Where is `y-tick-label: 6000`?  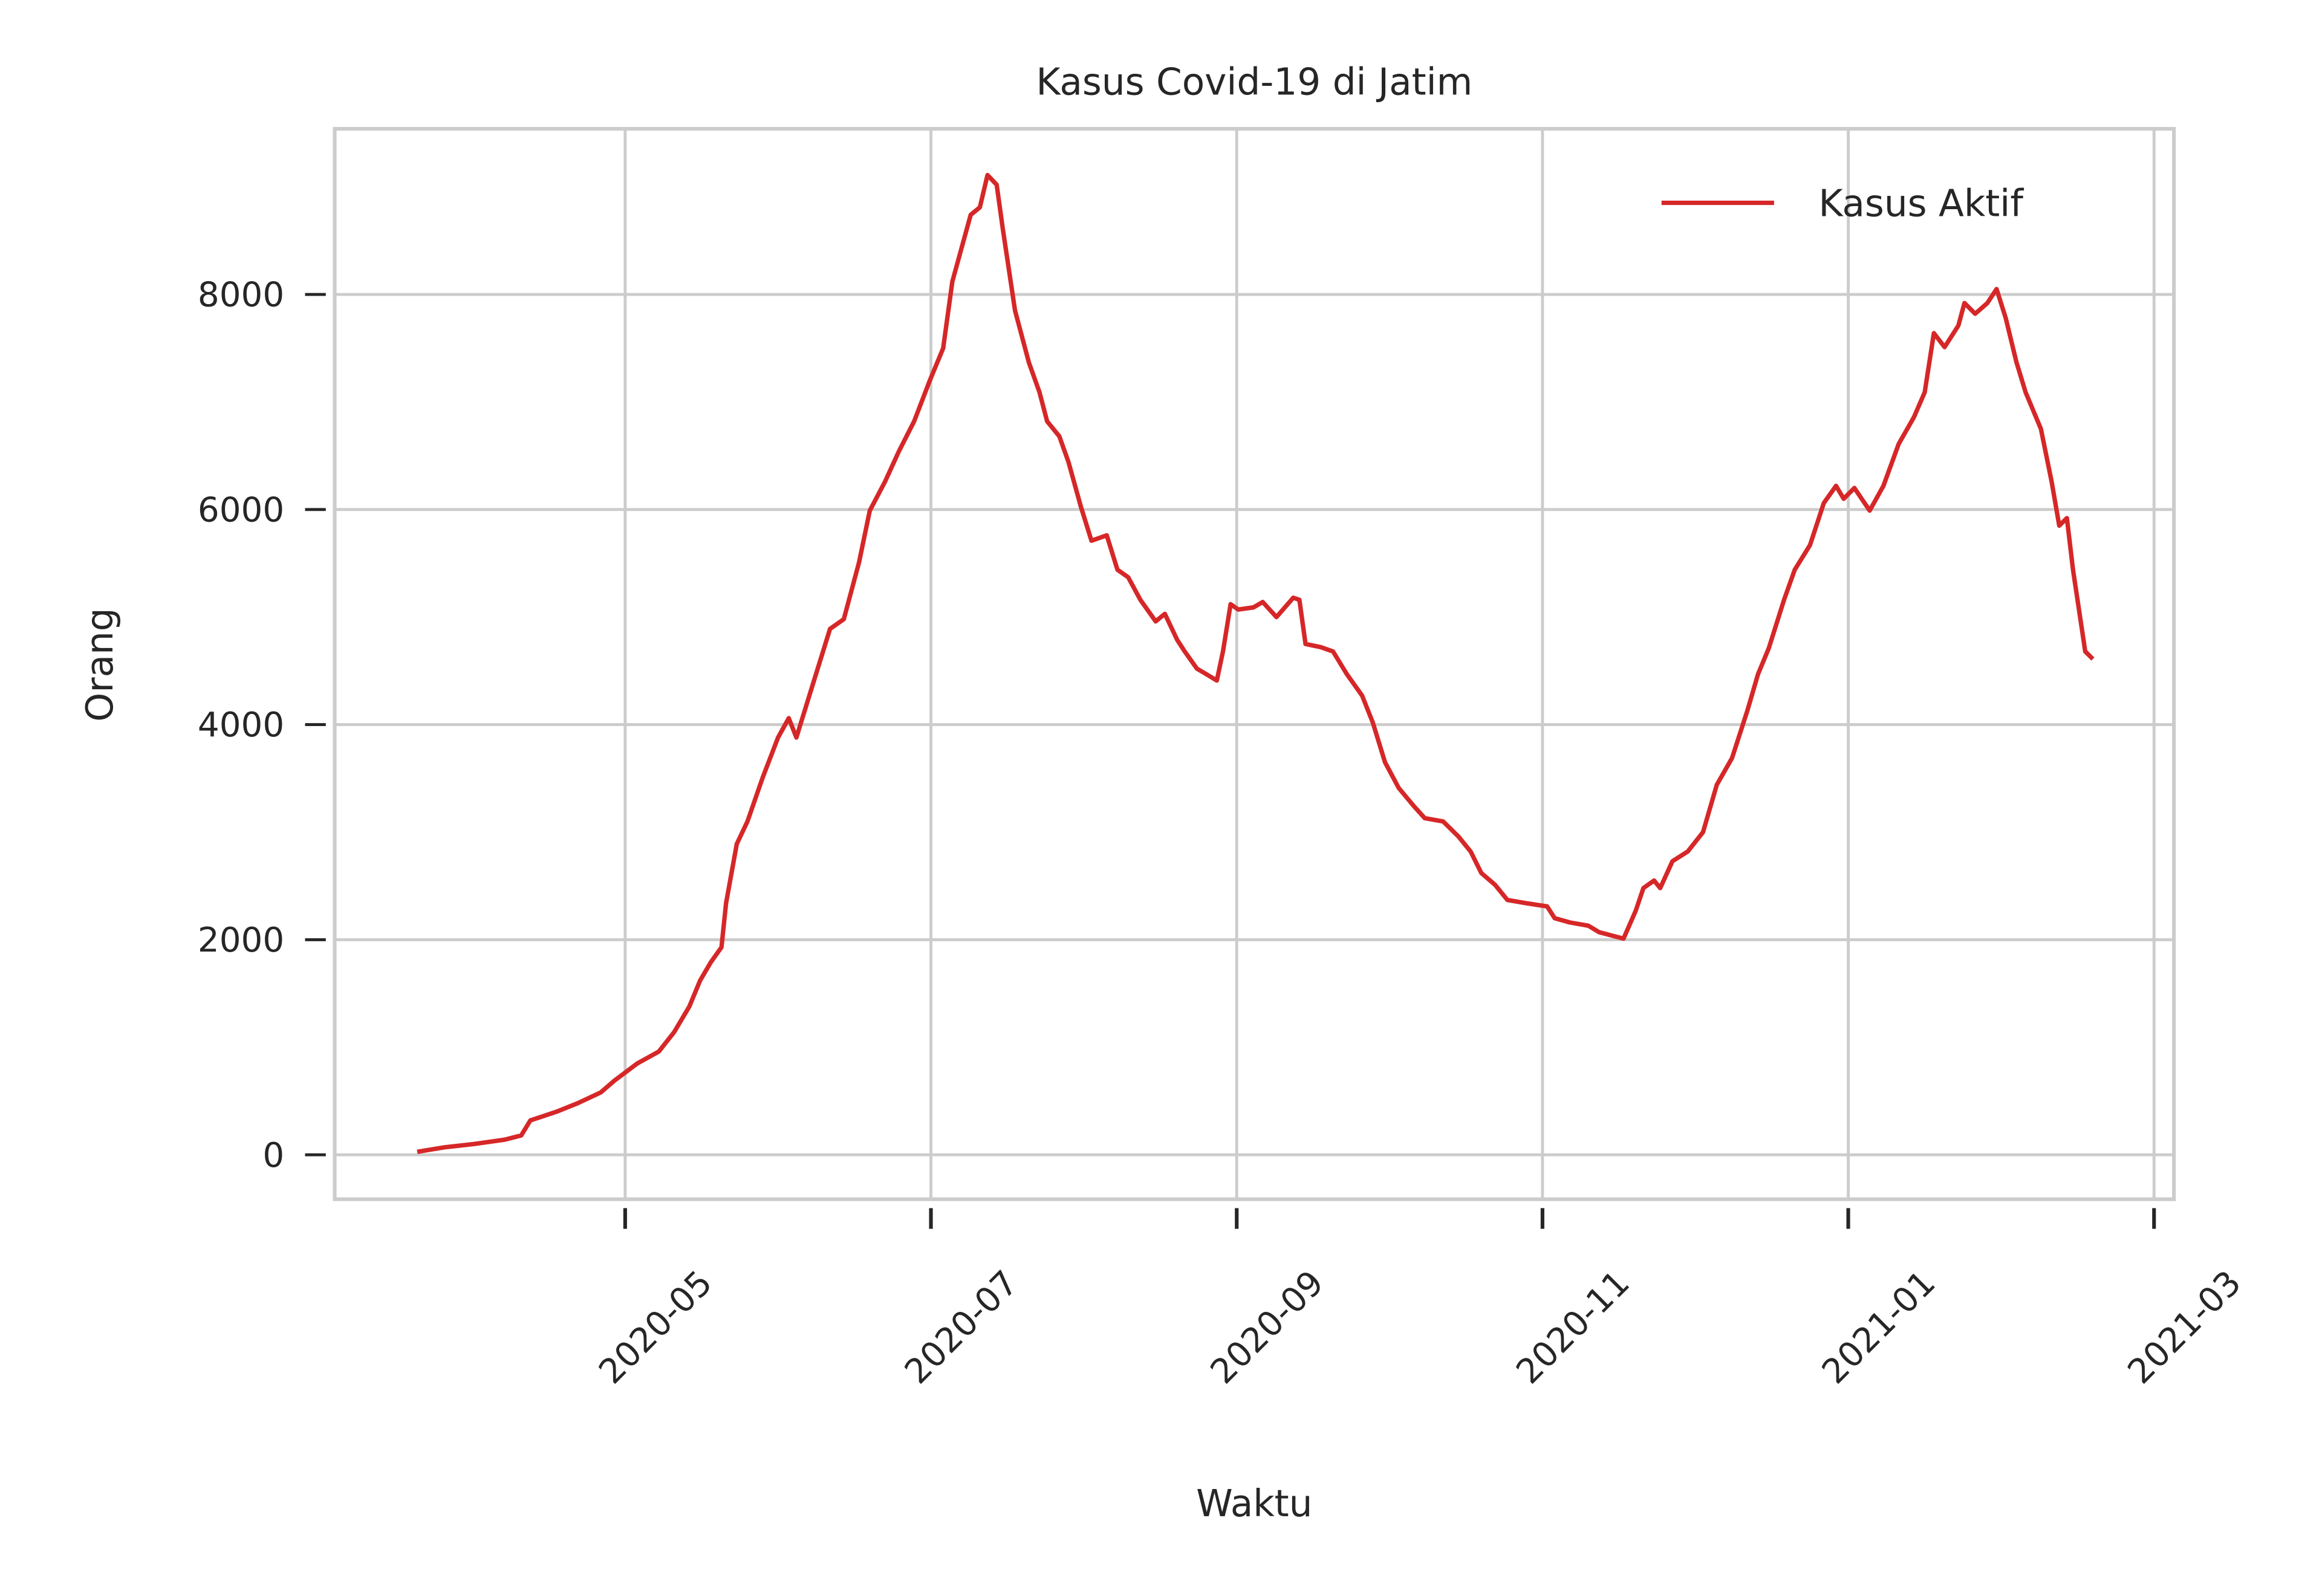
y-tick-label: 6000 is located at coordinates (241, 510).